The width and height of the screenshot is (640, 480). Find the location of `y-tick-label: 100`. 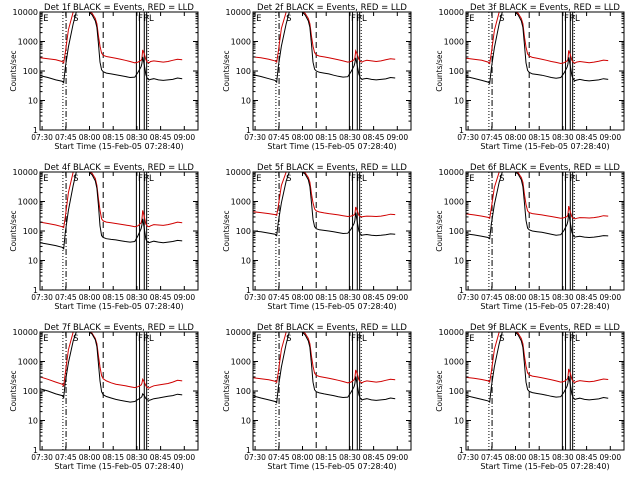

y-tick-label: 100 is located at coordinates (456, 391).